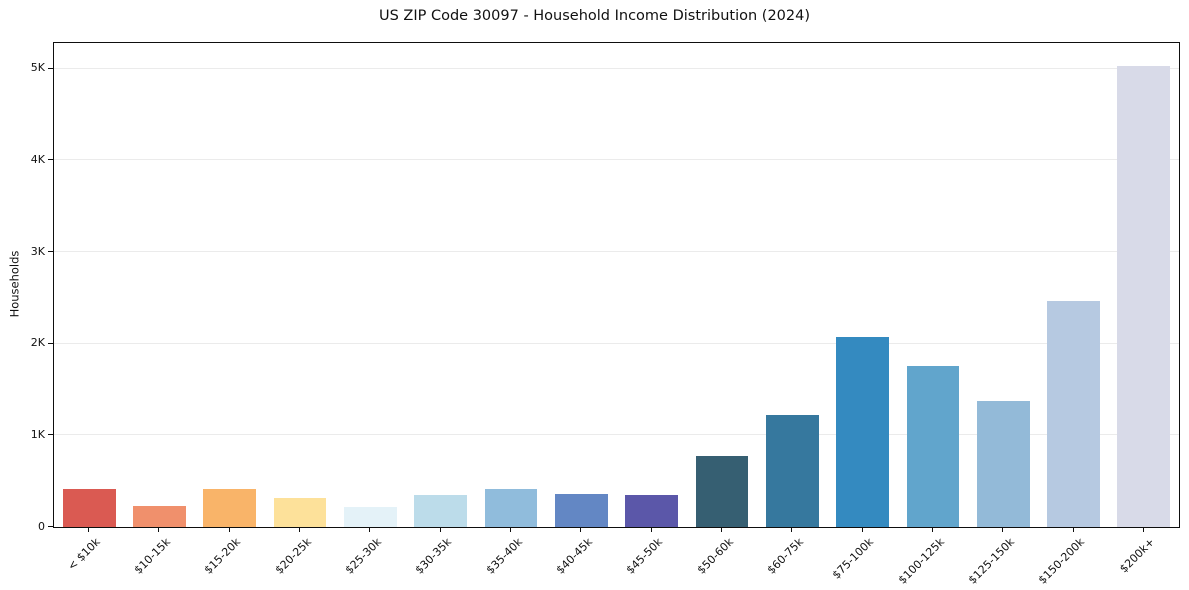 The width and height of the screenshot is (1189, 590). I want to click on gridline-3K, so click(616, 251).